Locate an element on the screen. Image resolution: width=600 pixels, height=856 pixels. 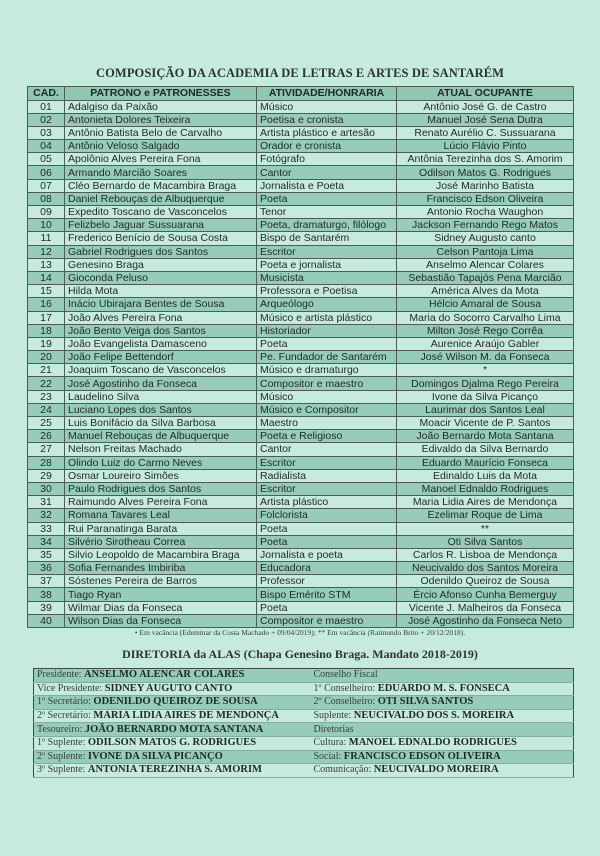
current-occupant: Sidney Augusto canto is located at coordinates (485, 238).